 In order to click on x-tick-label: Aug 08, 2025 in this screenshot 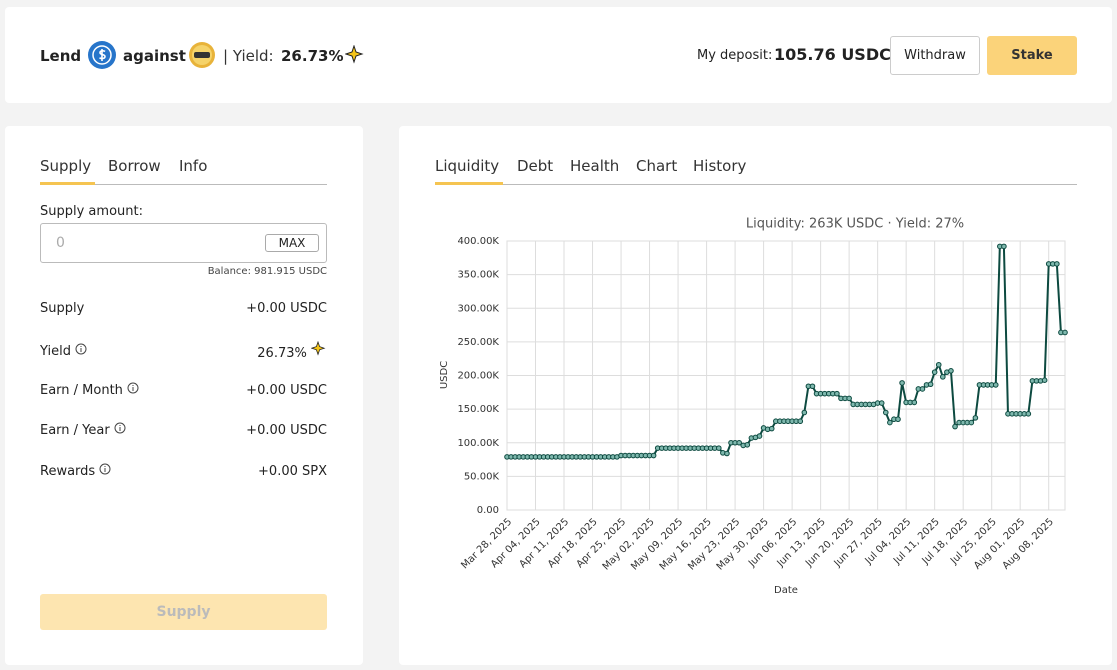, I will do `click(1028, 543)`.